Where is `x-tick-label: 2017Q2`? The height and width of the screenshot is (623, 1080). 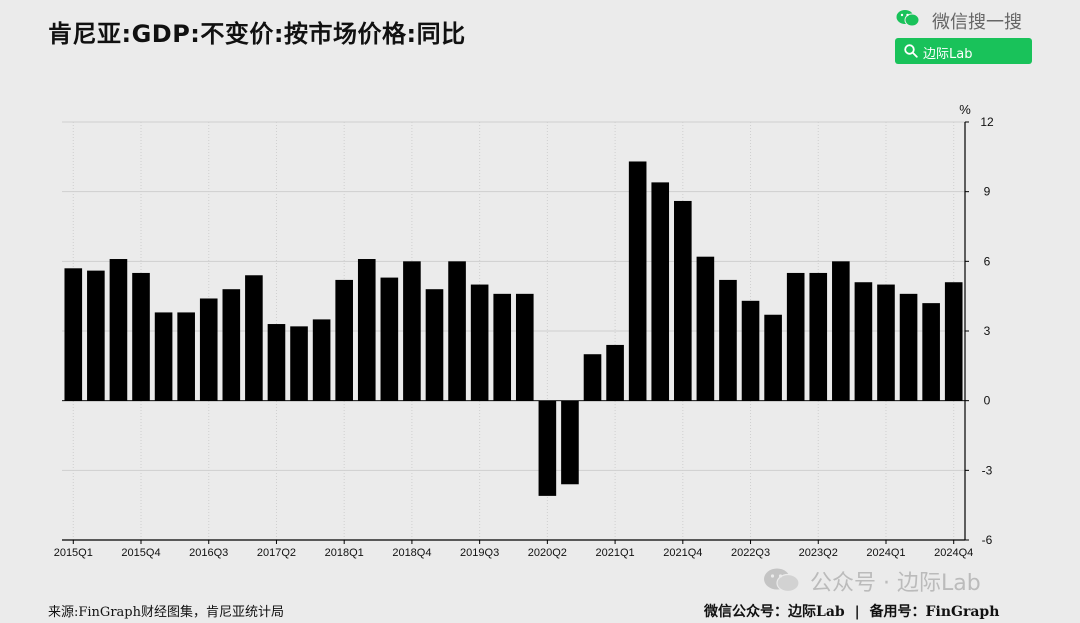 x-tick-label: 2017Q2 is located at coordinates (276, 553).